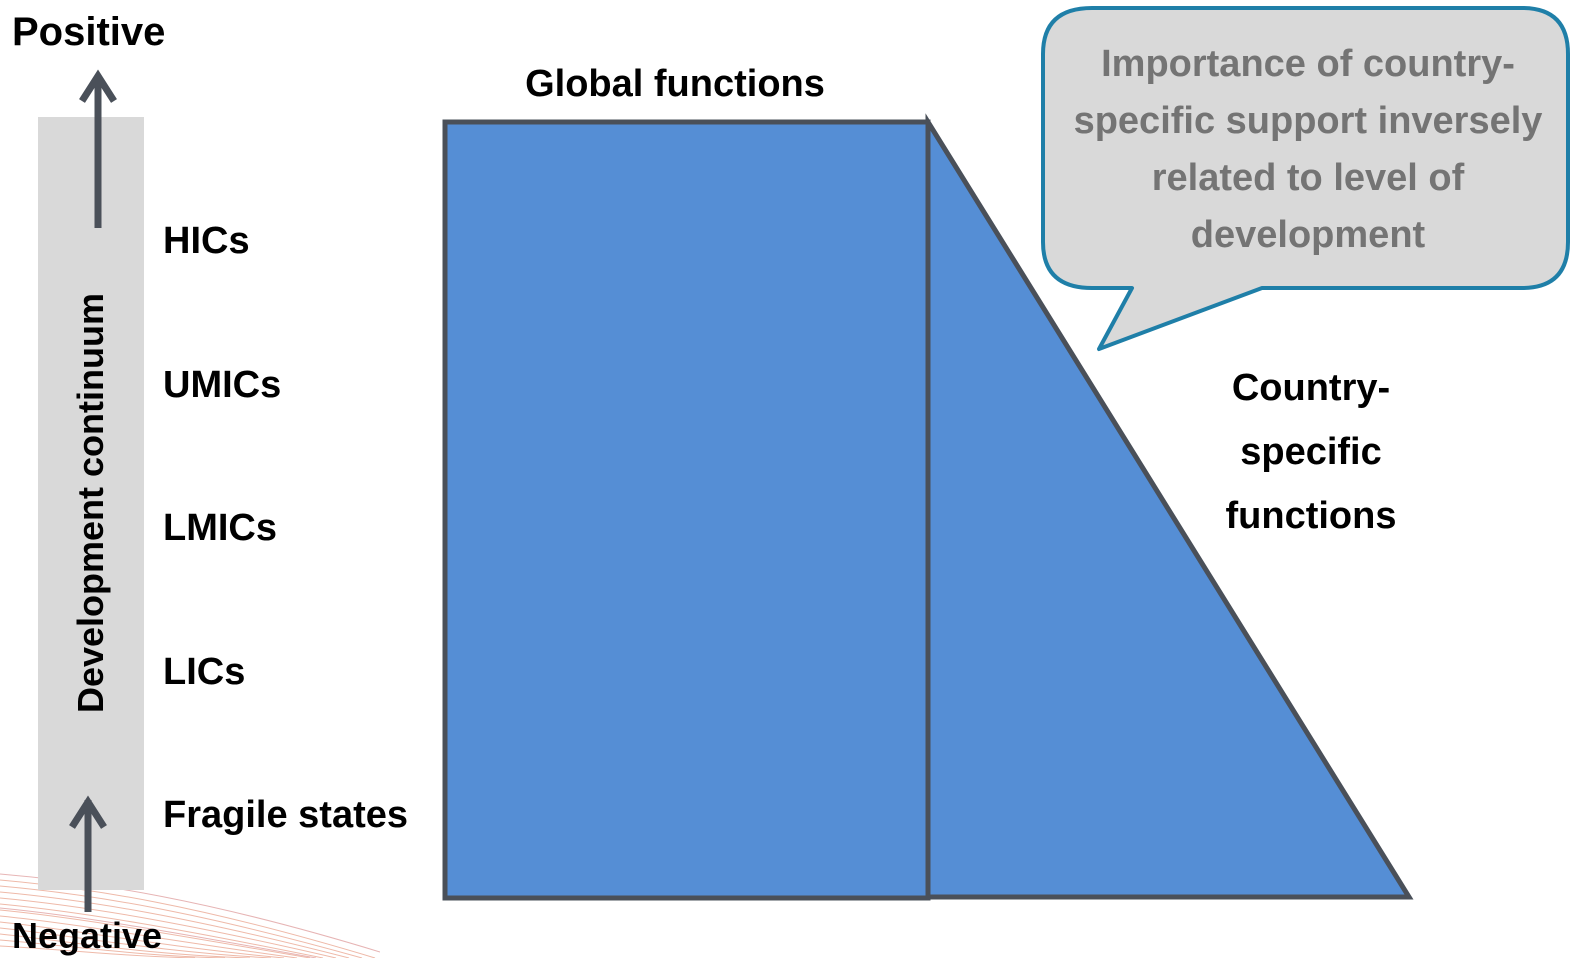 The width and height of the screenshot is (1573, 958). I want to click on global-functions-title: Global functions, so click(675, 84).